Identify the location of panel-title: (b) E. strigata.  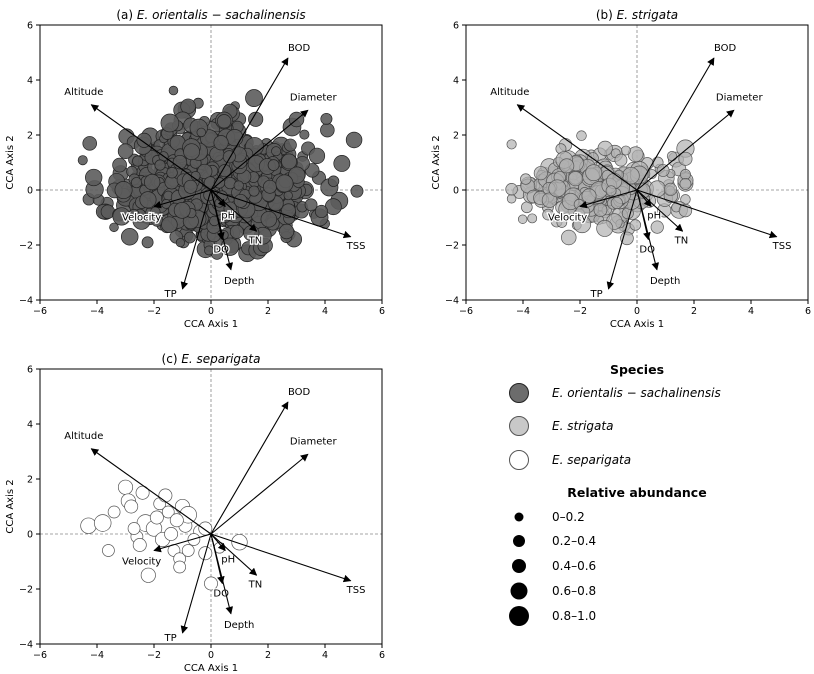
(637, 15).